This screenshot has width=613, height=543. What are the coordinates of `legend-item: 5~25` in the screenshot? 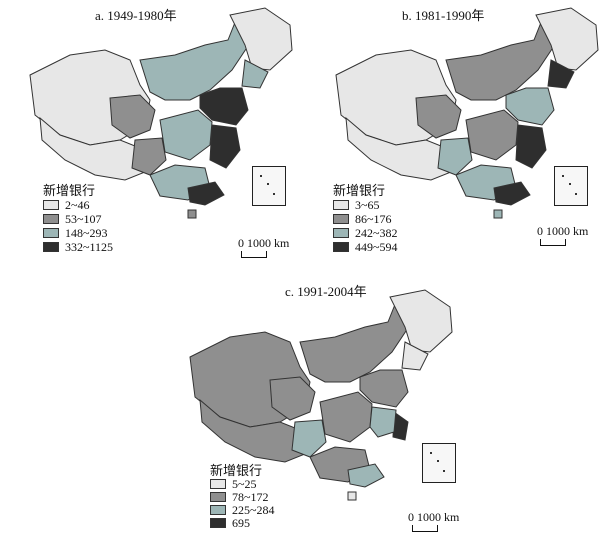 It's located at (233, 483).